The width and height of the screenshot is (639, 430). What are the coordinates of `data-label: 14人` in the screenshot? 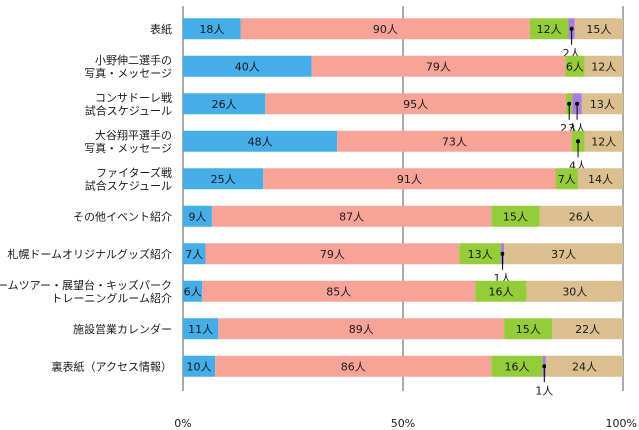 It's located at (600, 179).